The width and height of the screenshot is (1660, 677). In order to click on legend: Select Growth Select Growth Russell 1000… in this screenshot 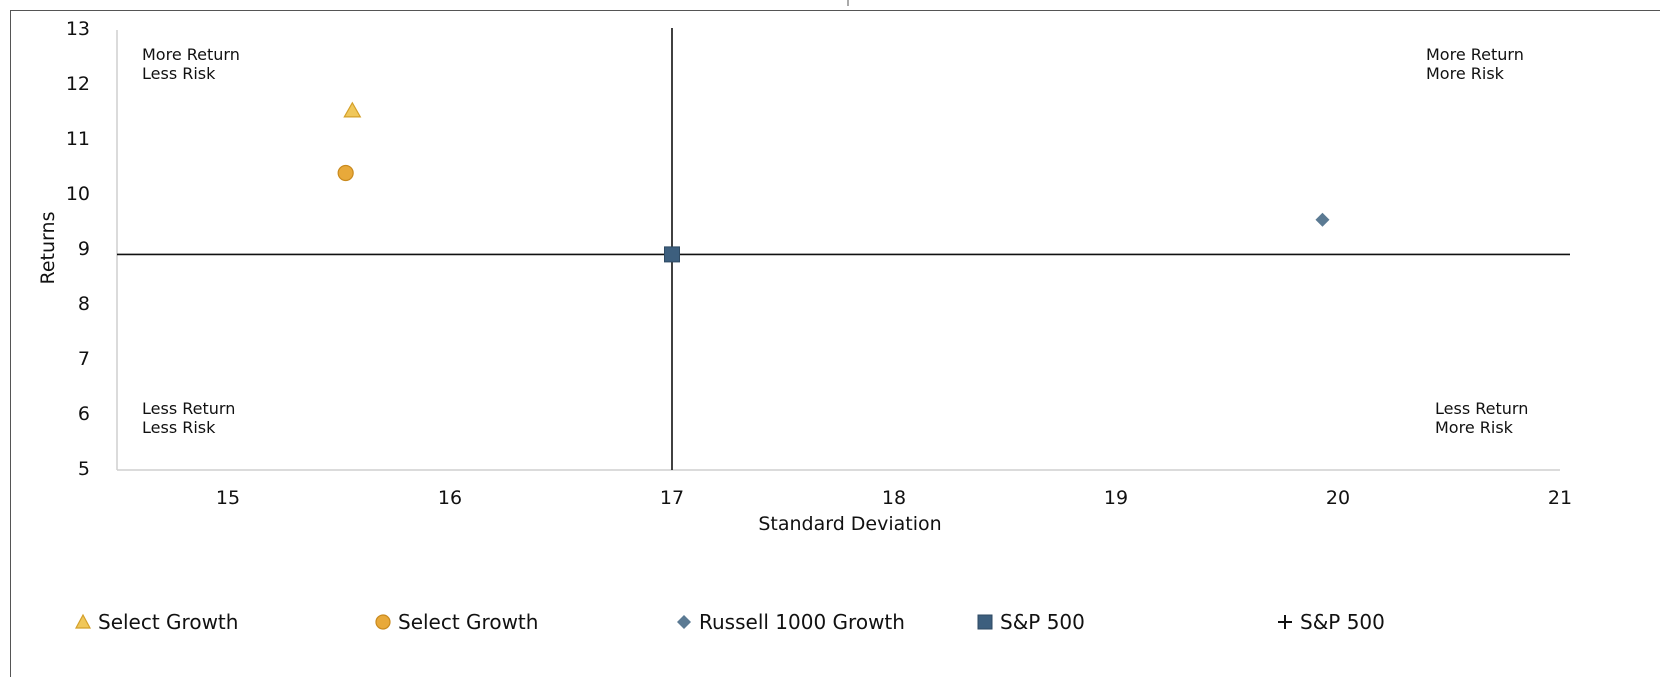, I will do `click(830, 625)`.